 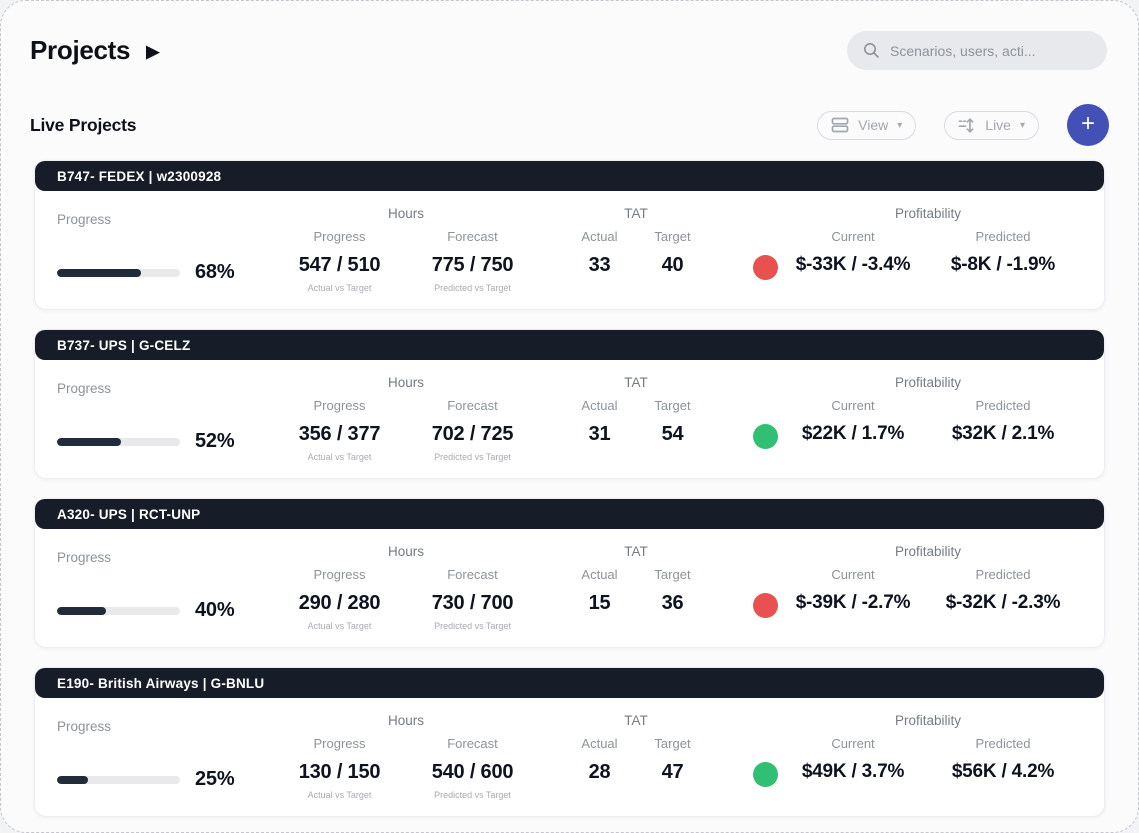 What do you see at coordinates (161, 683) in the screenshot?
I see `project-title: E190- British Airways | G-BNLU` at bounding box center [161, 683].